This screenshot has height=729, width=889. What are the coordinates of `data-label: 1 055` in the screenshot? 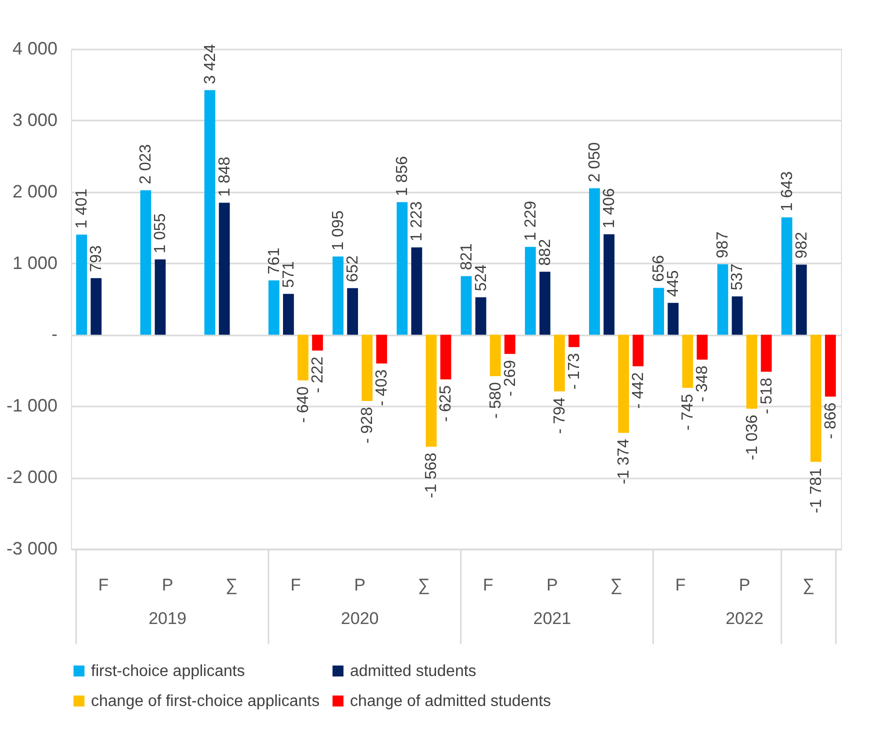 It's located at (161, 233).